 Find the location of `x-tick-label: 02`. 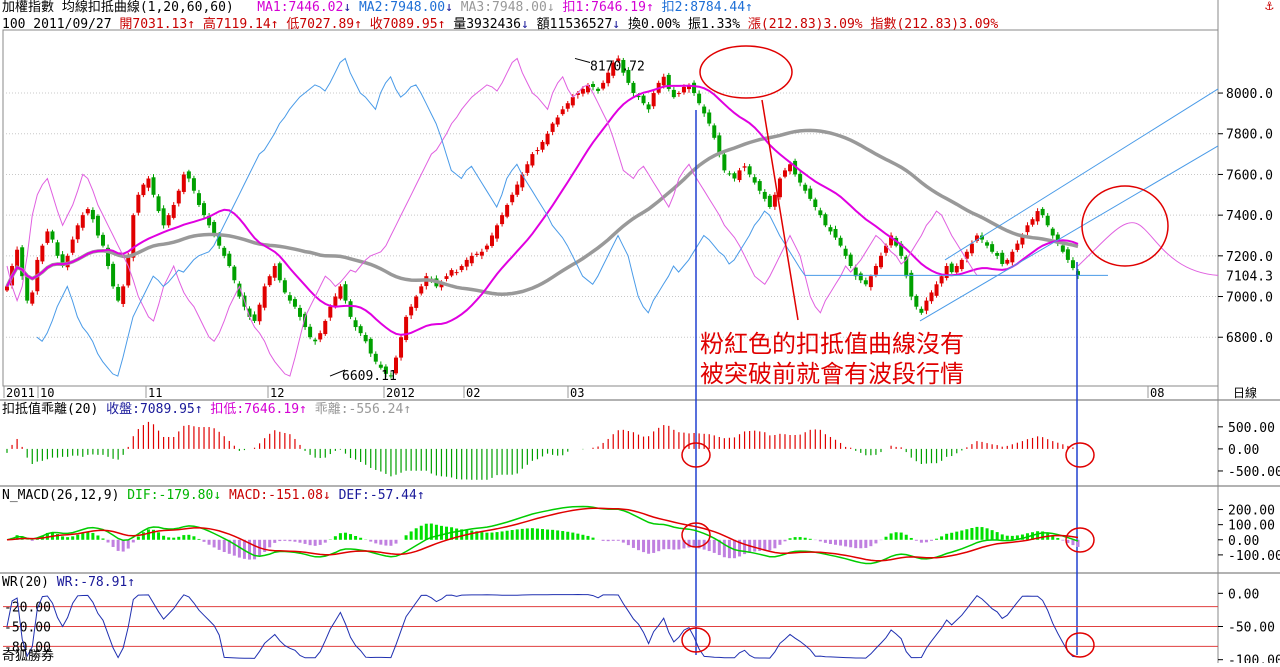

x-tick-label: 02 is located at coordinates (473, 393).